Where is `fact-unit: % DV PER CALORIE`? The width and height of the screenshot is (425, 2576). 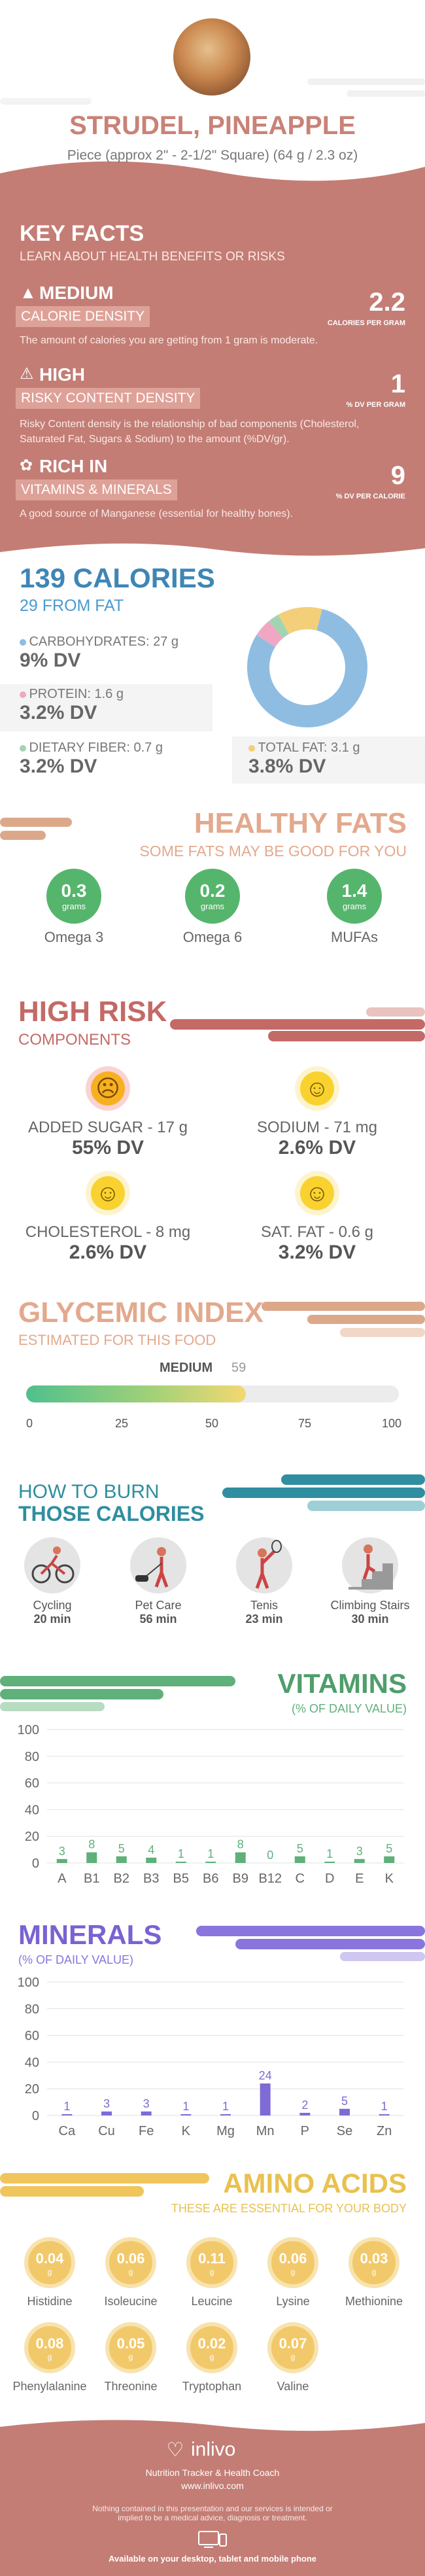 fact-unit: % DV PER CALORIE is located at coordinates (370, 496).